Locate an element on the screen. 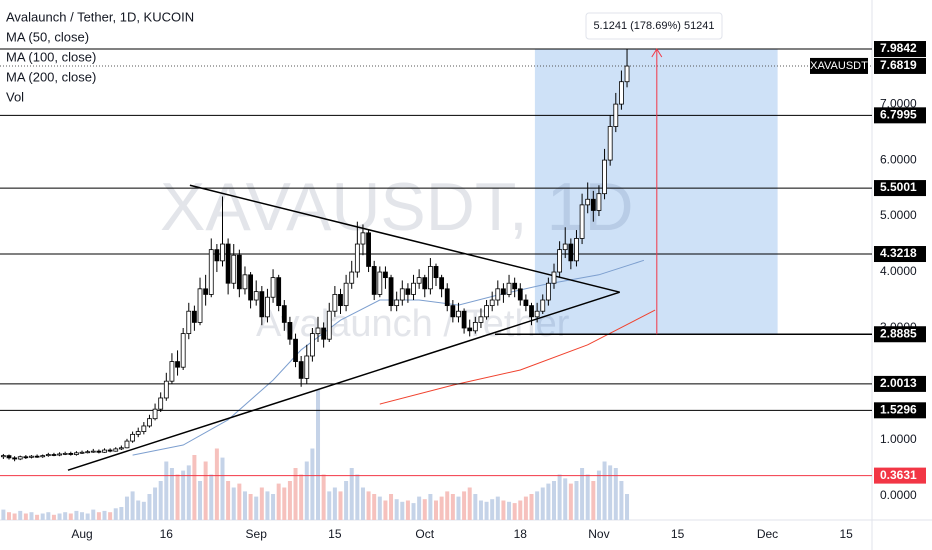 Image resolution: width=932 pixels, height=550 pixels. legend-entry: Vol is located at coordinates (15, 96).